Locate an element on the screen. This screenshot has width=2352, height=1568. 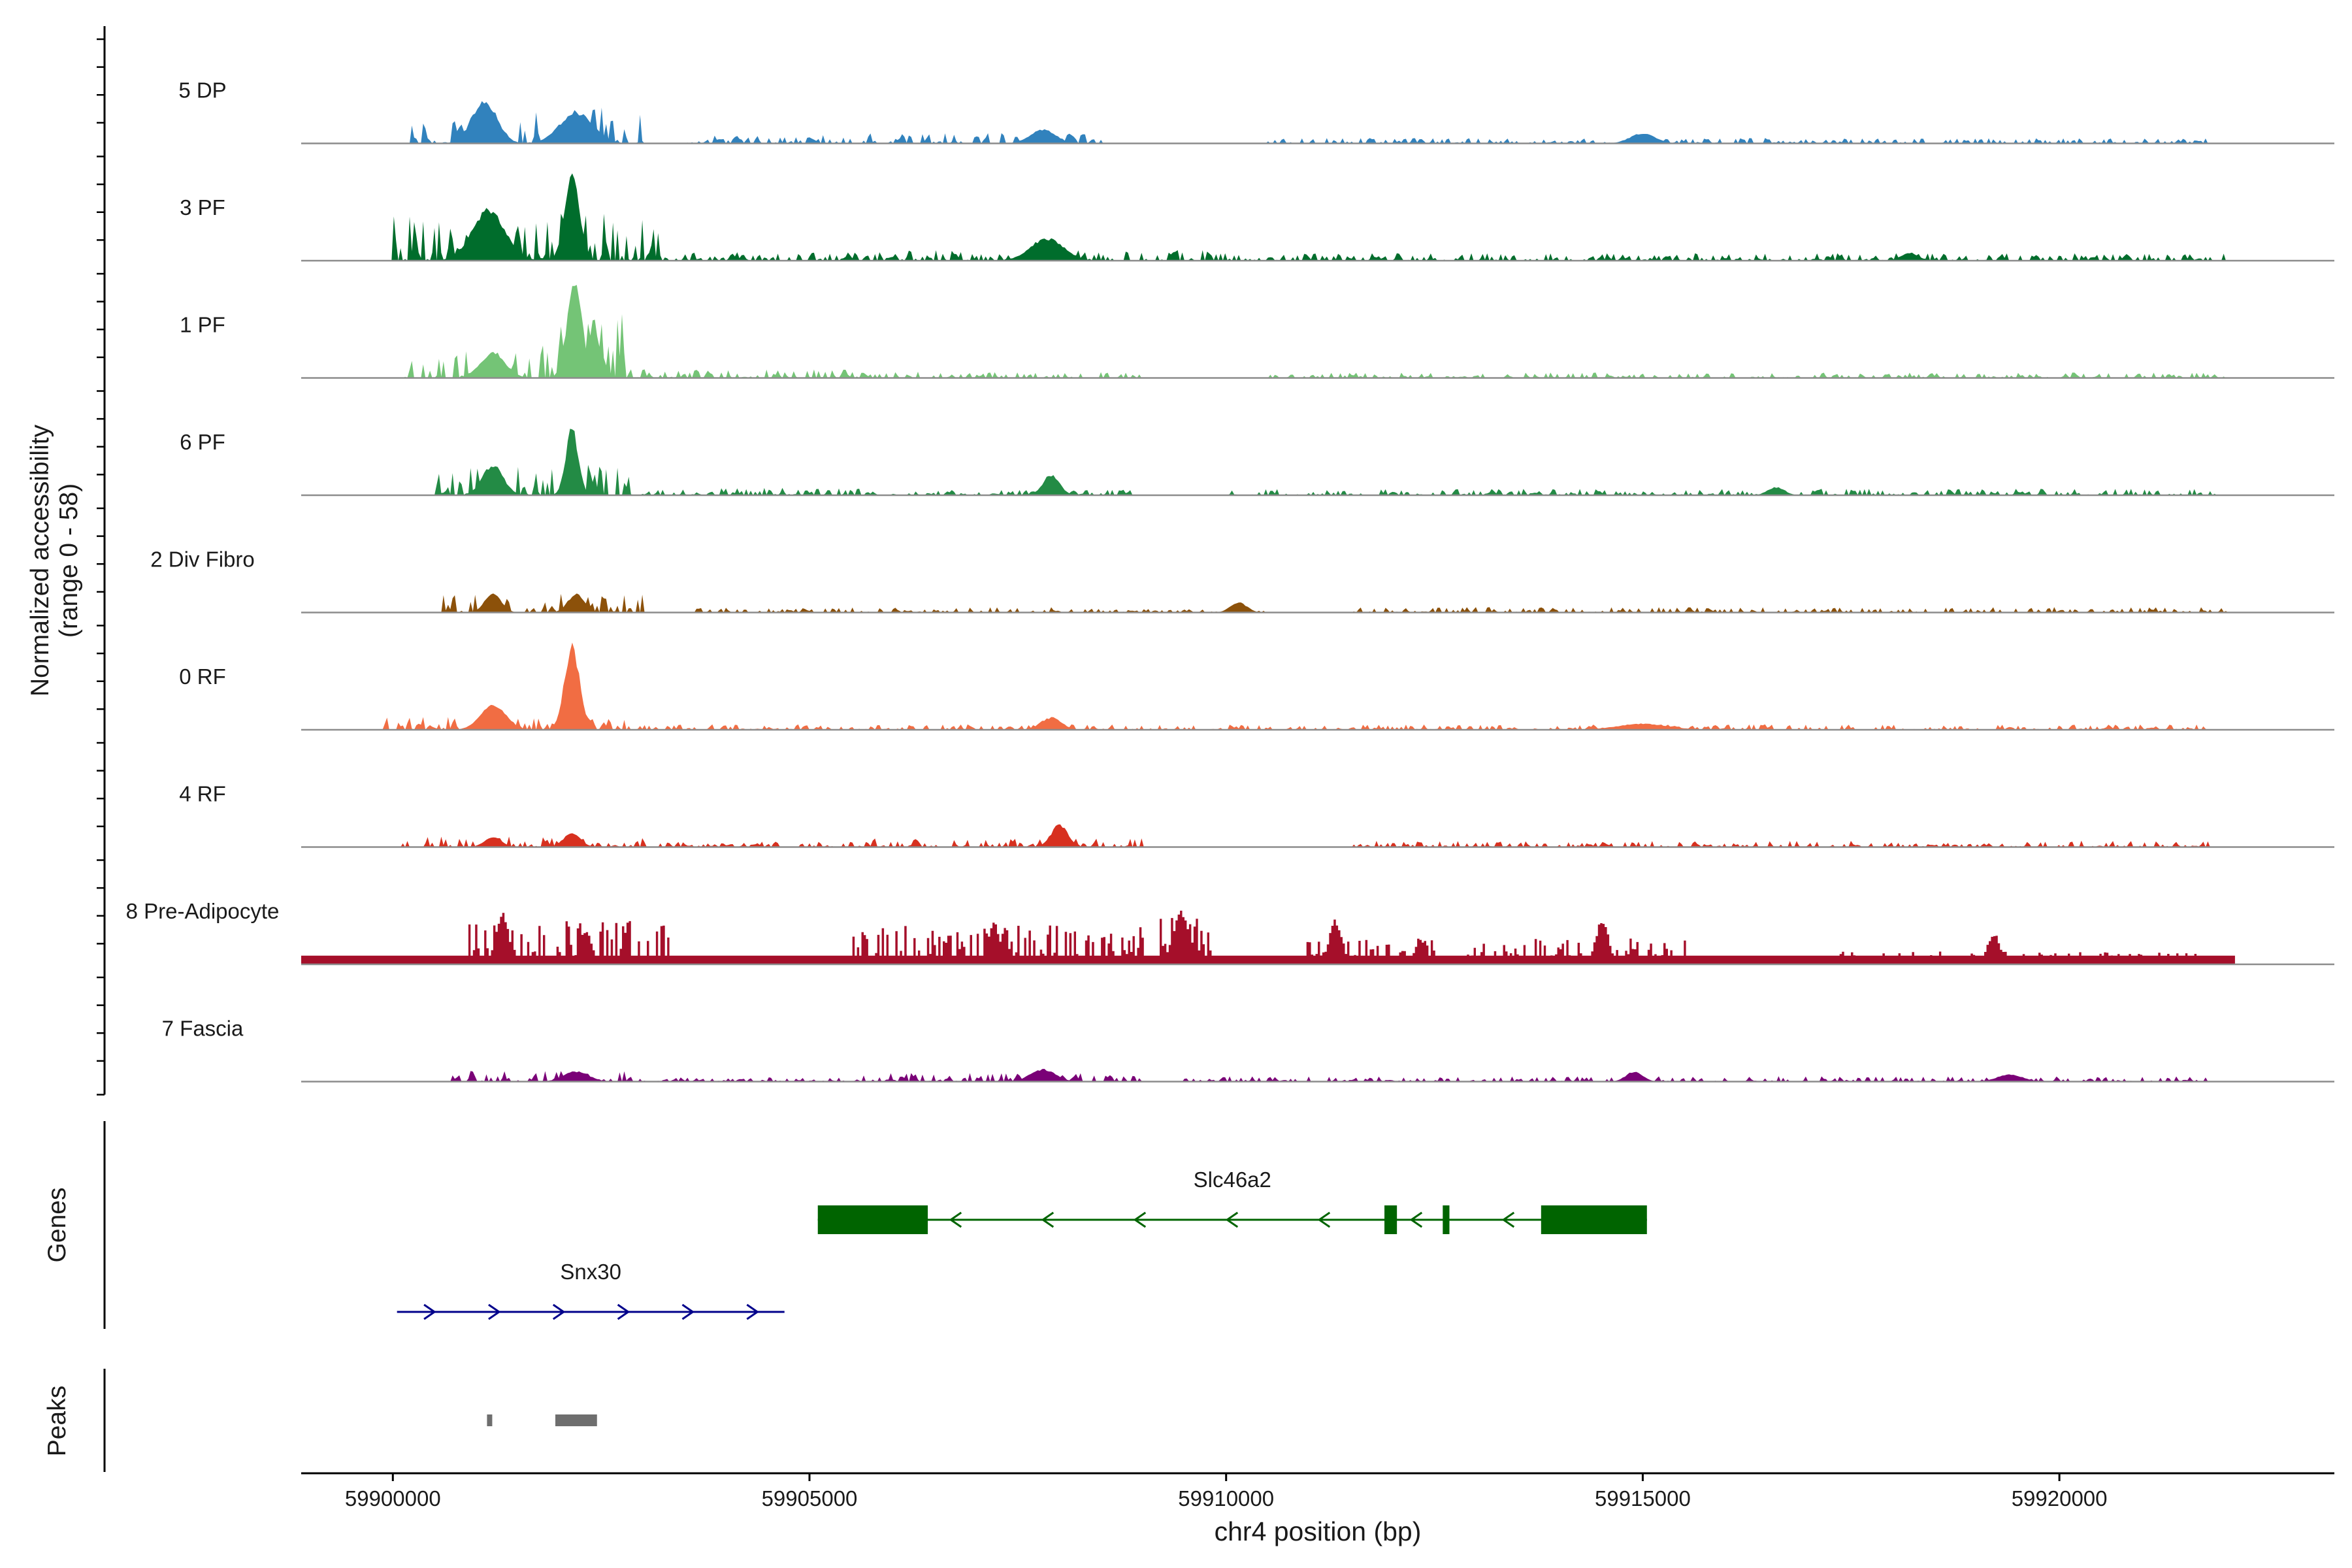
gene-snx30: Snx30 is located at coordinates (591, 1290).